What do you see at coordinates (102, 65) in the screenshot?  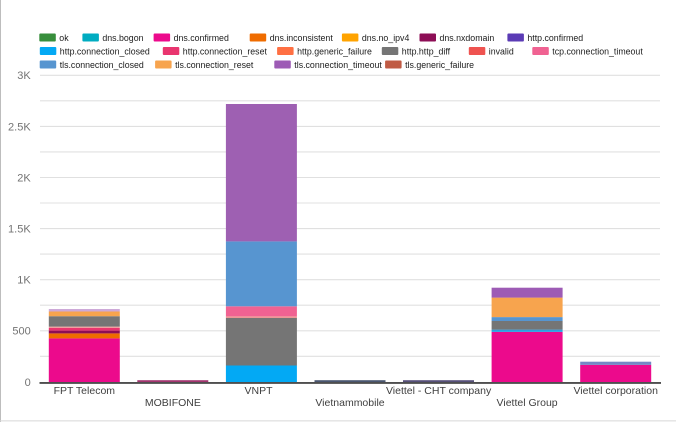 I see `svg-text: tls.connection_closed` at bounding box center [102, 65].